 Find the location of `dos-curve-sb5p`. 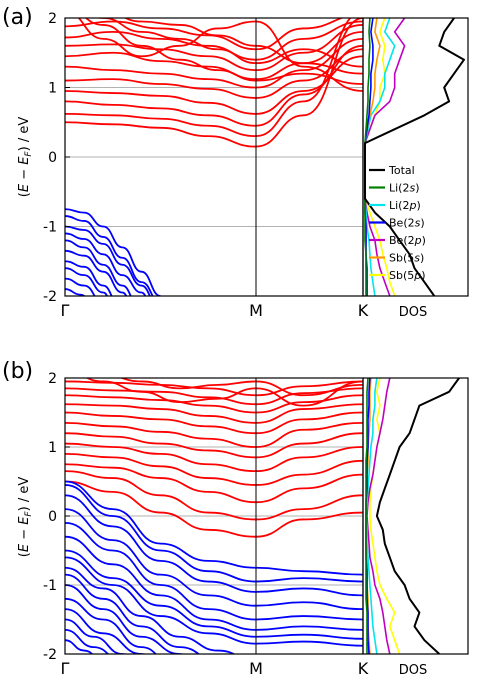

dos-curve-sb5p is located at coordinates (385, 516).